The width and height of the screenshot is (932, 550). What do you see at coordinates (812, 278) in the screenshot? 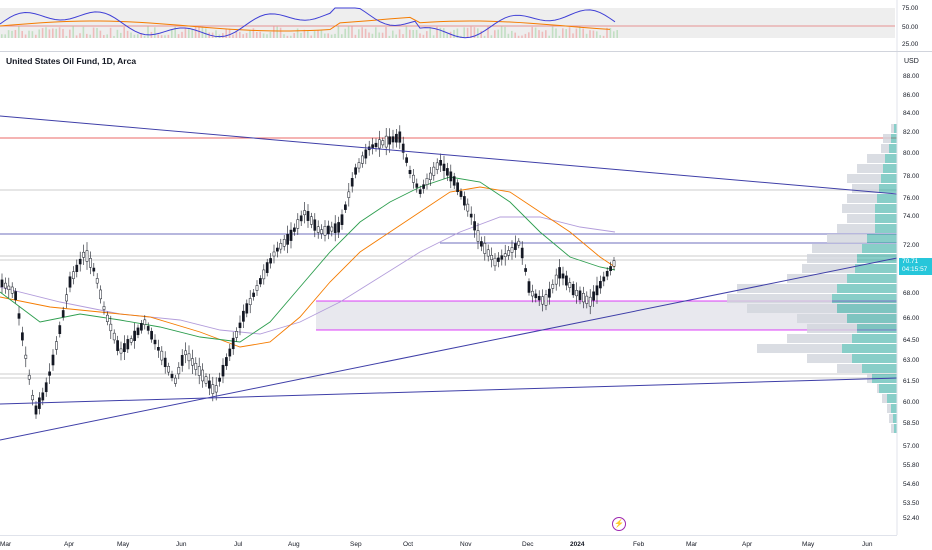
I see `volume-profile` at bounding box center [812, 278].